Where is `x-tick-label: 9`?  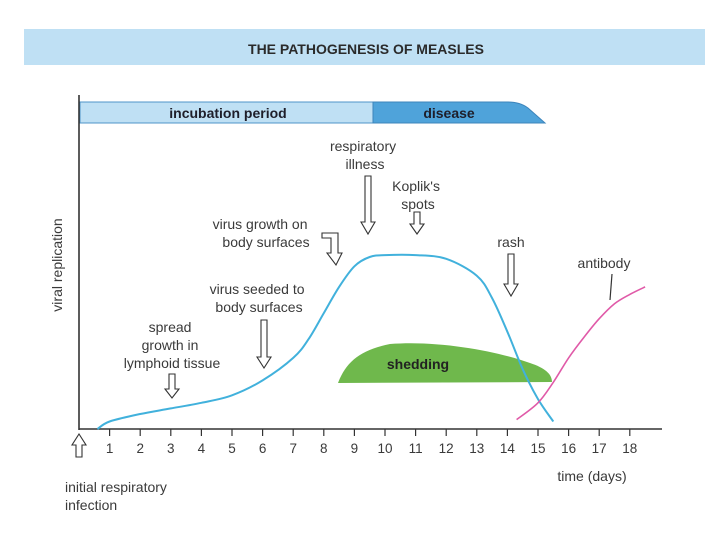 x-tick-label: 9 is located at coordinates (355, 448).